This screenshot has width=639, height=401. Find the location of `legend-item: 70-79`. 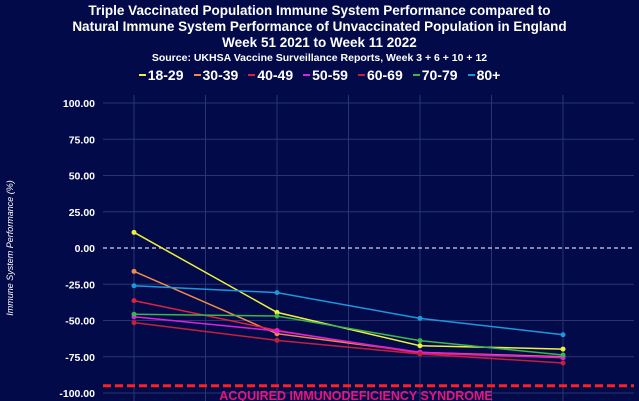

legend-item: 70-79 is located at coordinates (435, 75).